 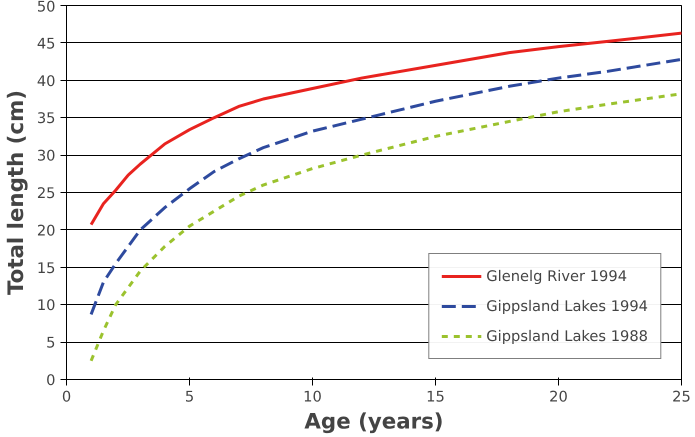 I want to click on x-axis-title: Age (years), so click(x=374, y=422).